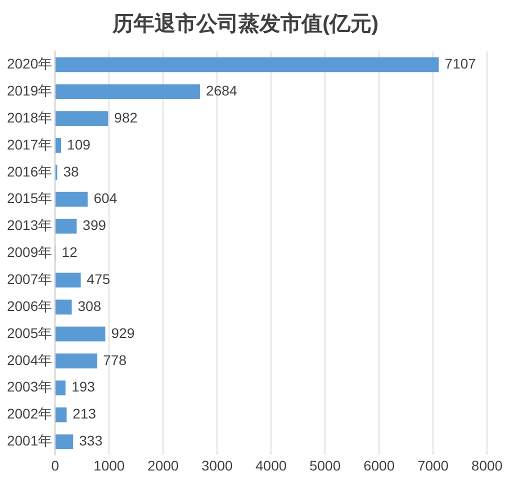  What do you see at coordinates (115, 360) in the screenshot?
I see `data-label: 778` at bounding box center [115, 360].